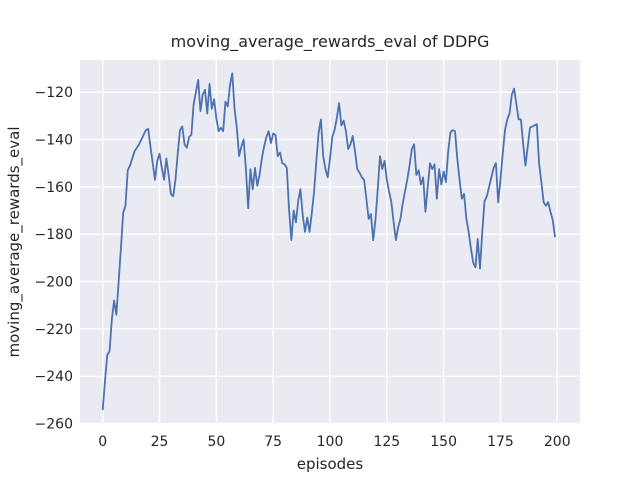 The height and width of the screenshot is (485, 640). I want to click on y-tick-label: −120, so click(54, 93).